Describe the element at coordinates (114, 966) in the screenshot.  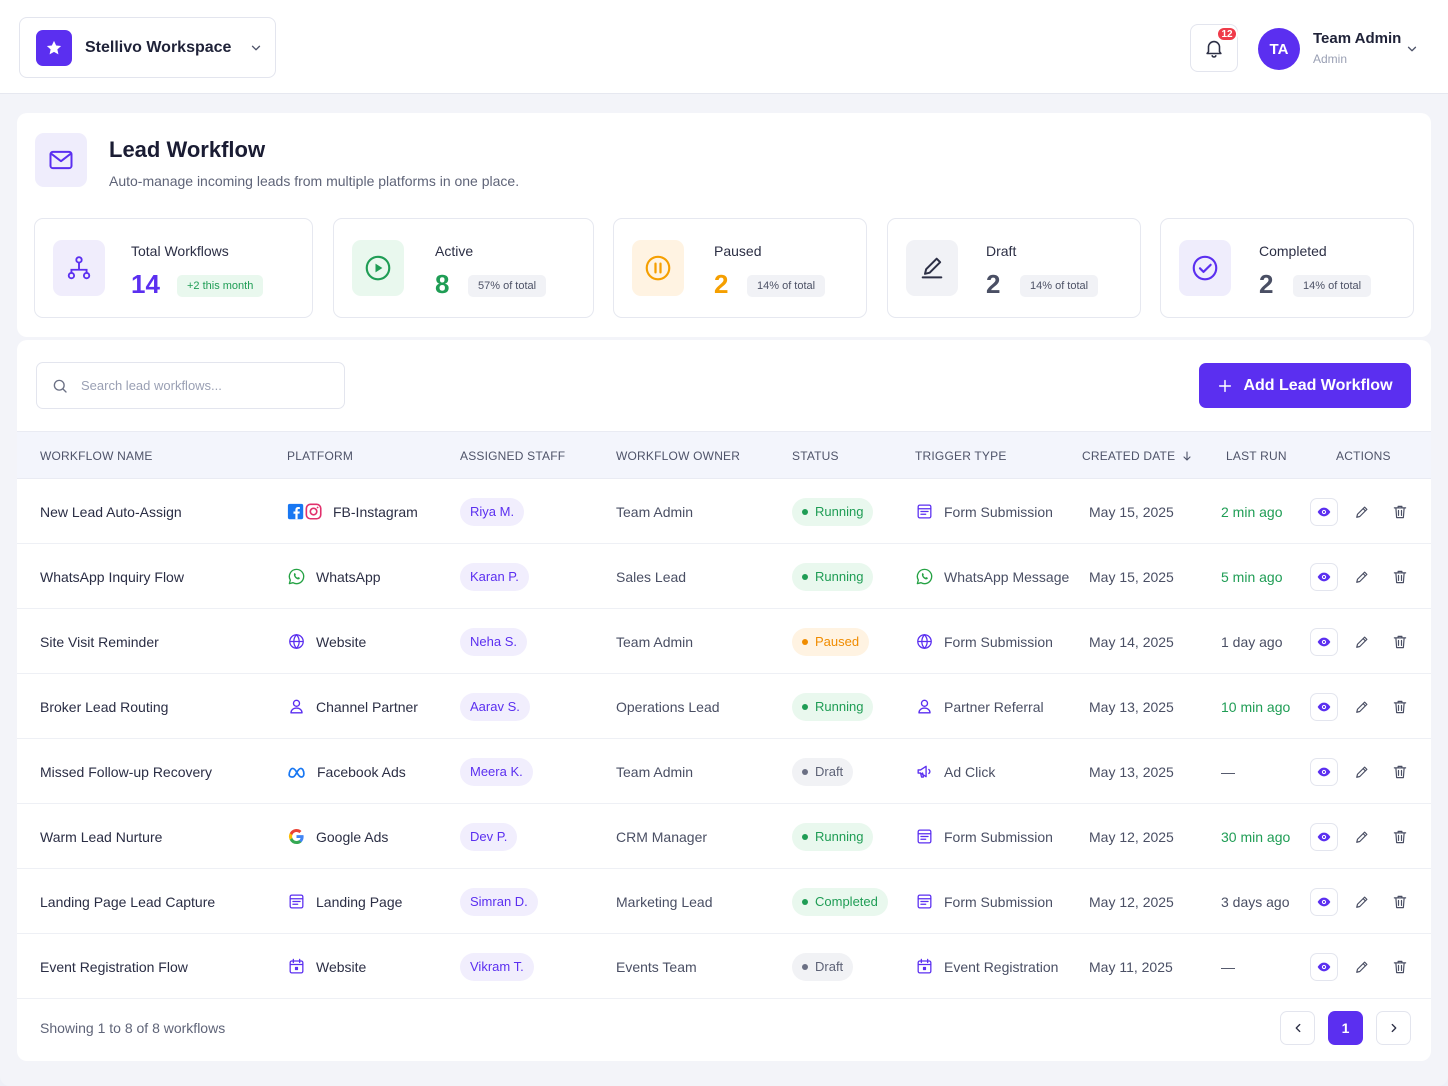
I see `workflow-name: Event Registration Flow` at that location.